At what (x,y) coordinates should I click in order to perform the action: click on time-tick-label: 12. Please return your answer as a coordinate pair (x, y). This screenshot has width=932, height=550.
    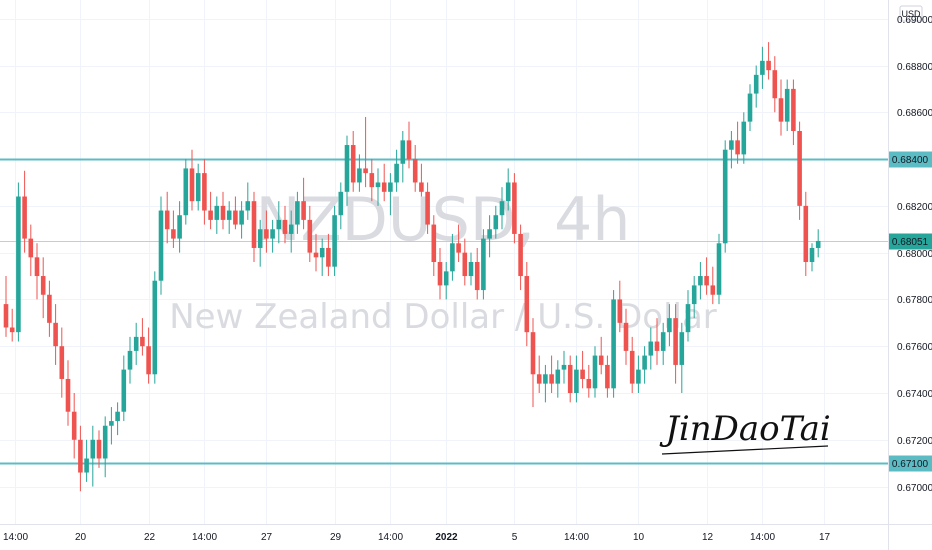
    Looking at the image, I should click on (708, 537).